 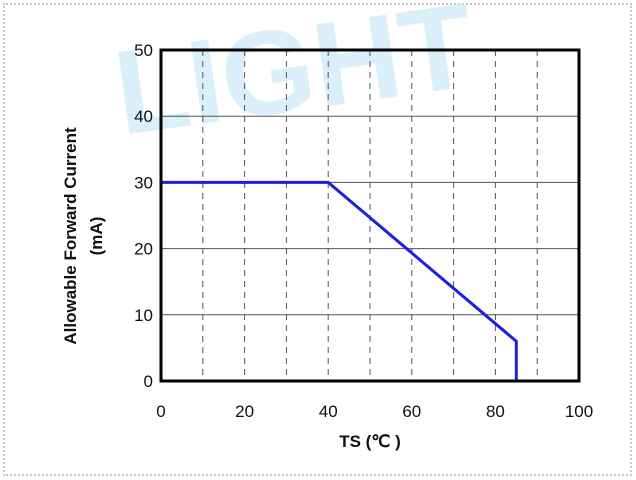 I want to click on y-tick-label: 40, so click(x=143, y=116).